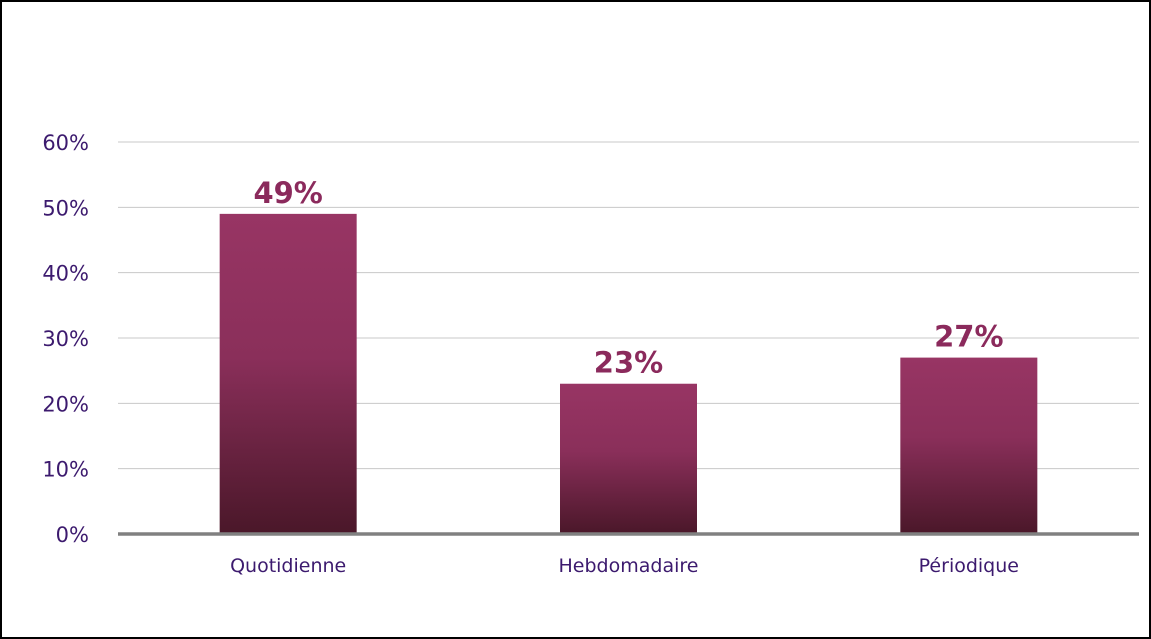 This screenshot has height=639, width=1151. I want to click on data-label: 49%, so click(287, 193).